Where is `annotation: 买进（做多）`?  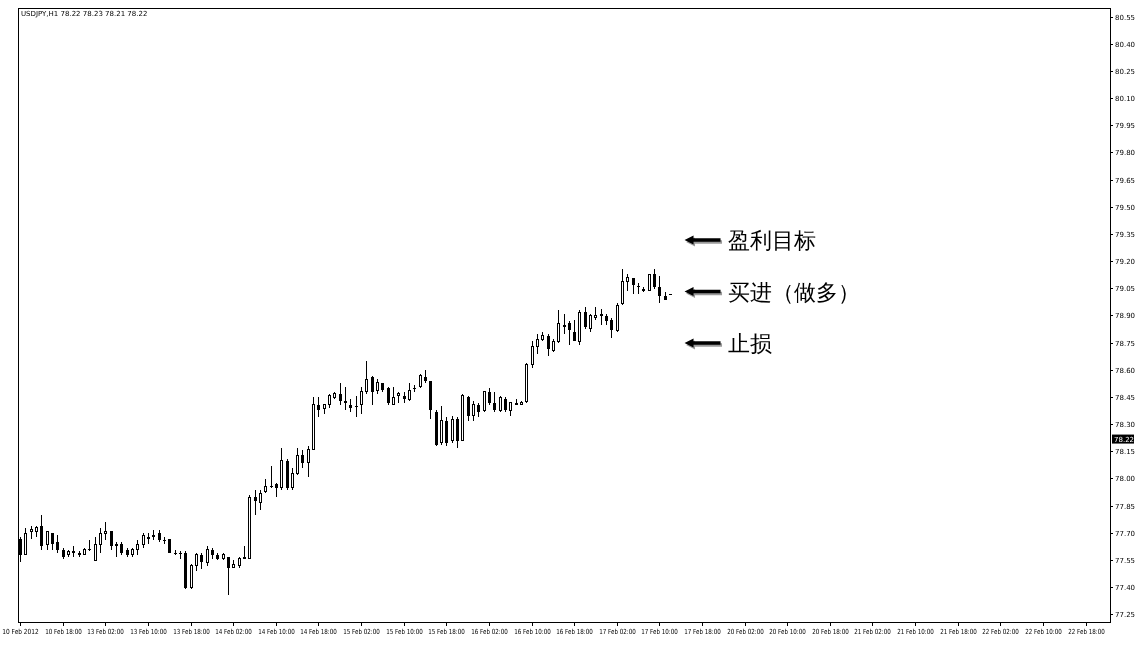 annotation: 买进（做多） is located at coordinates (793, 292).